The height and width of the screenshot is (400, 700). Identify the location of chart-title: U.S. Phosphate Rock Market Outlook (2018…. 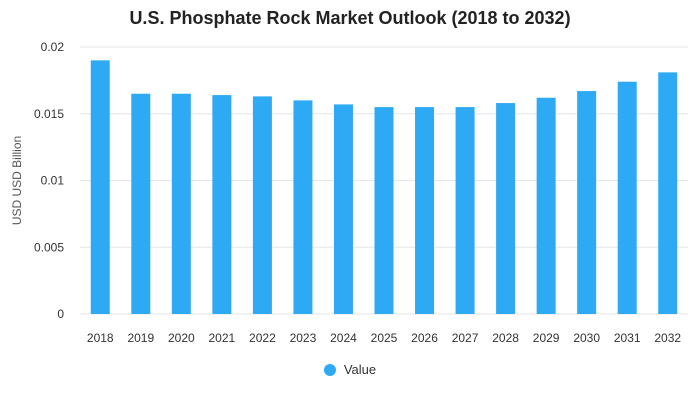
(350, 18).